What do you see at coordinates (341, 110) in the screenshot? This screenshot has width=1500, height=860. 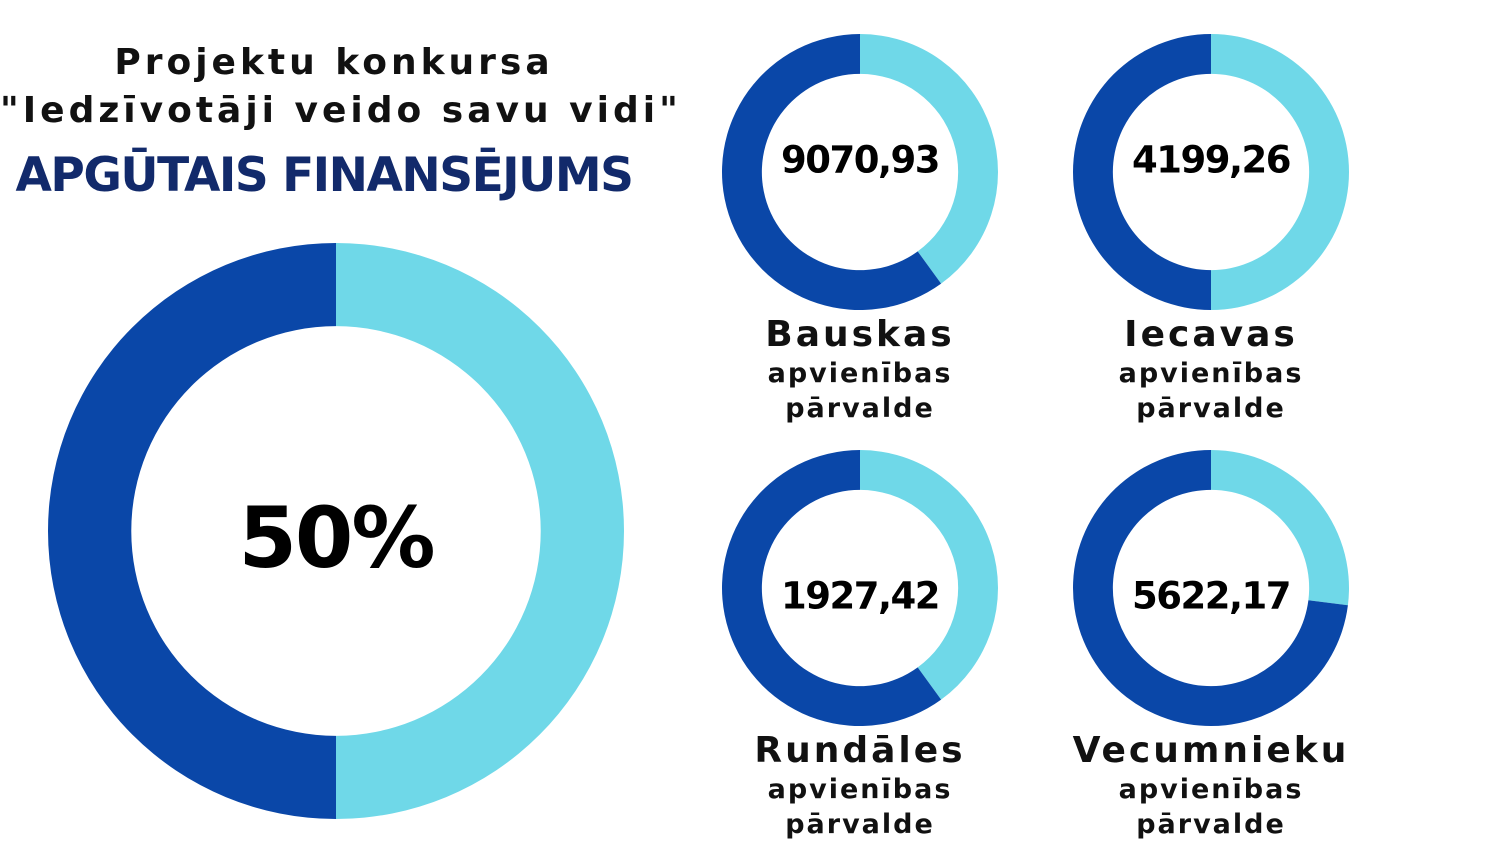 I see `subtitle-line-2: "Iedzīvotāji veido savu vidi"` at bounding box center [341, 110].